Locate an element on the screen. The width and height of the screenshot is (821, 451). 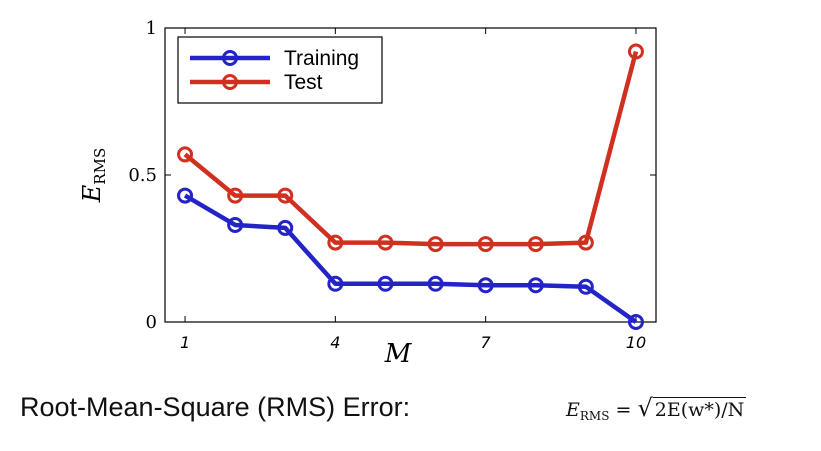
y-tick-label: 0.5 is located at coordinates (142, 175).